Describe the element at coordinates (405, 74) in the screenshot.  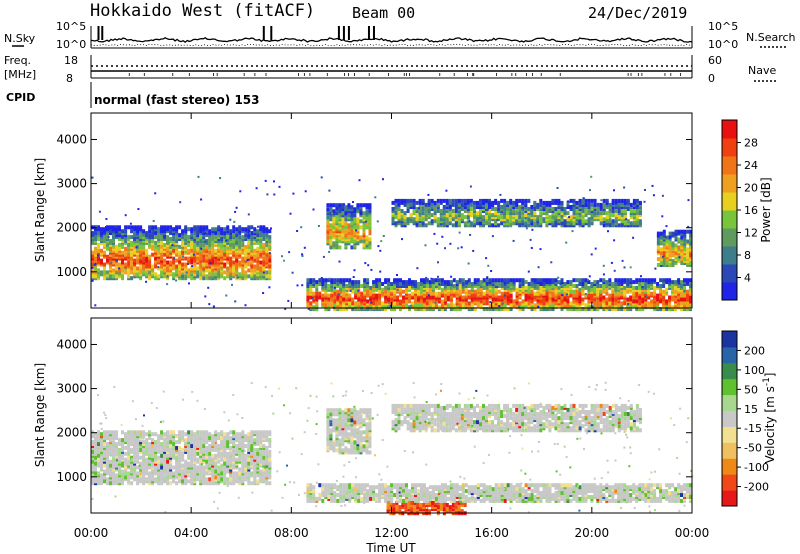
I see `nave-trace` at that location.